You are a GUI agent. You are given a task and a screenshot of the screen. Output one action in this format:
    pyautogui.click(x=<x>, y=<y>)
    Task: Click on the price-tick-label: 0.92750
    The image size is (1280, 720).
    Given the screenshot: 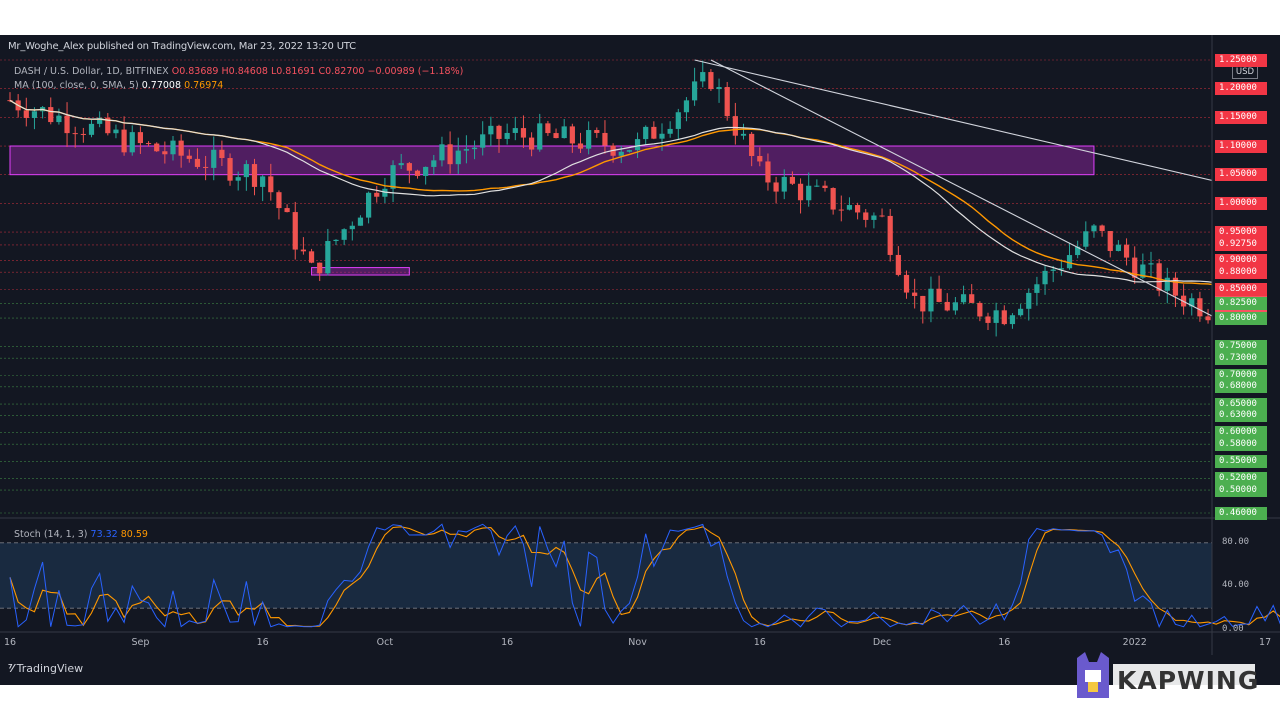 What is the action you would take?
    pyautogui.click(x=1241, y=245)
    